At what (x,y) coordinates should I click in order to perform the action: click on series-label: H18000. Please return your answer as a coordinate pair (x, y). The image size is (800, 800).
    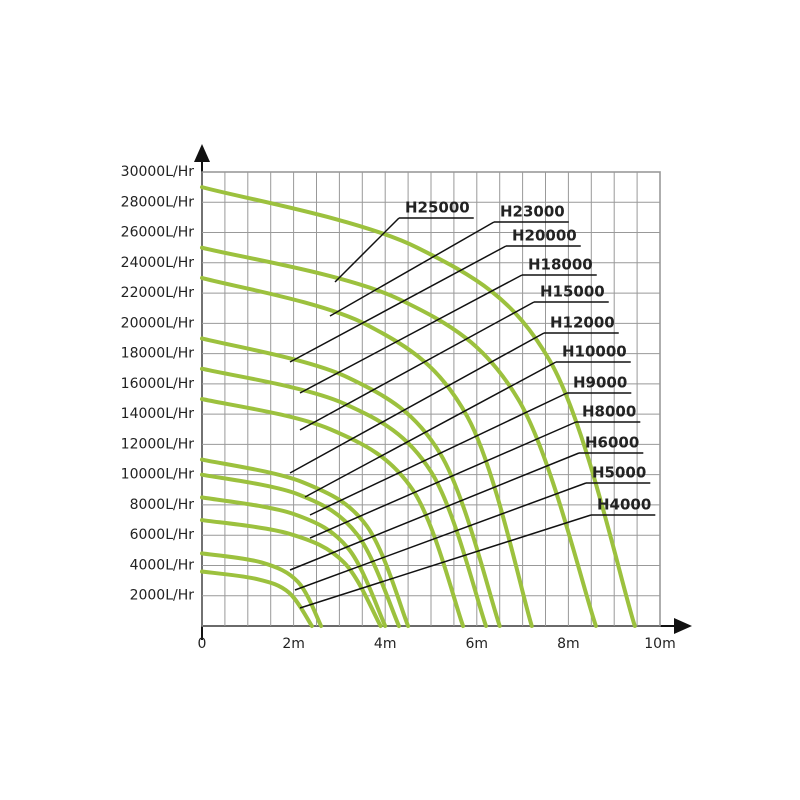
    Looking at the image, I should click on (560, 265).